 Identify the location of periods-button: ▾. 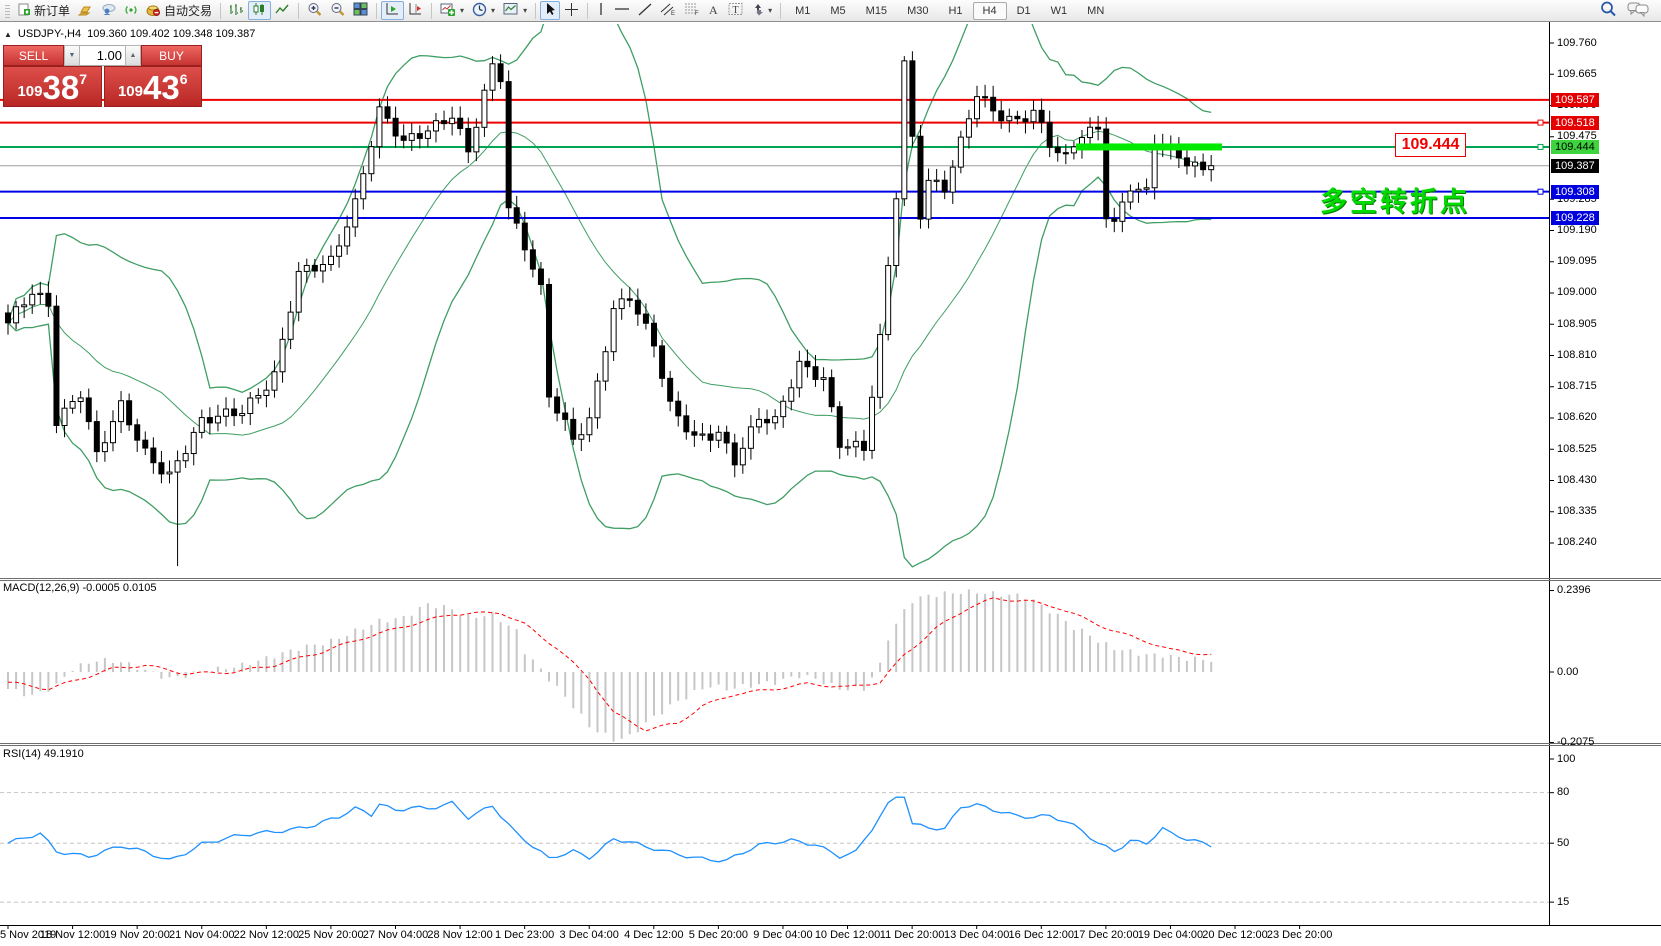
(483, 10).